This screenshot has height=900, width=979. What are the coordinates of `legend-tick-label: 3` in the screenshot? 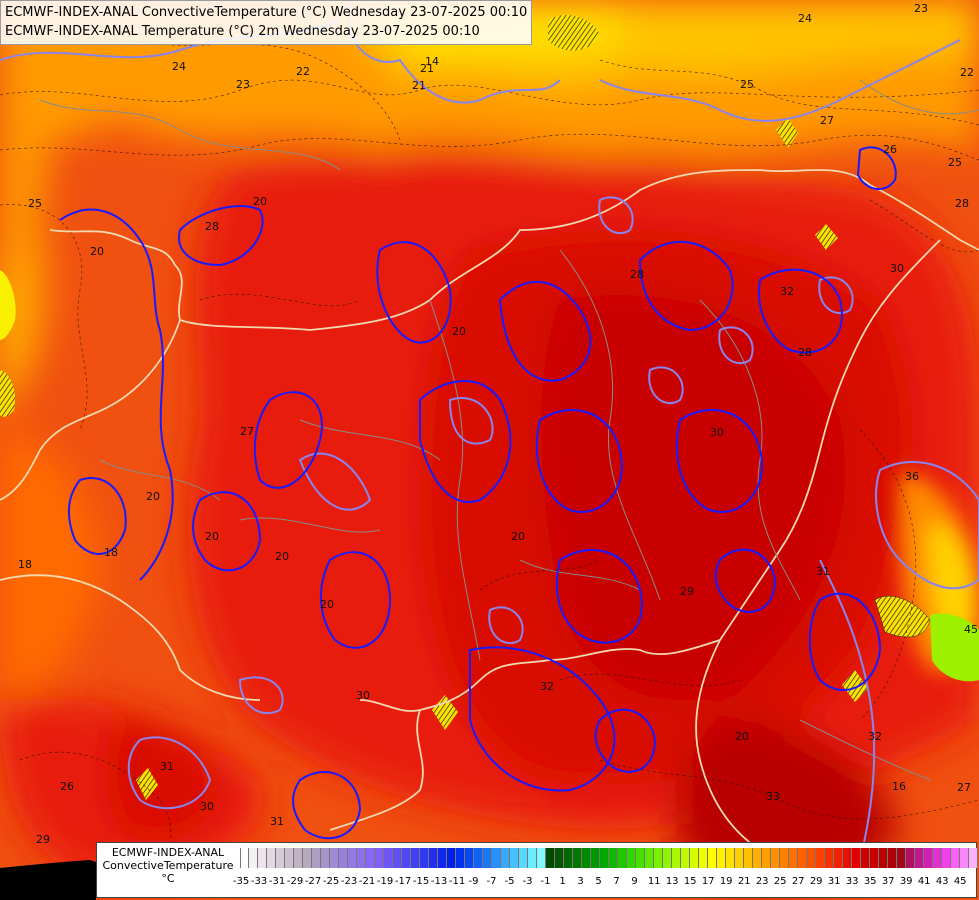 It's located at (580, 881).